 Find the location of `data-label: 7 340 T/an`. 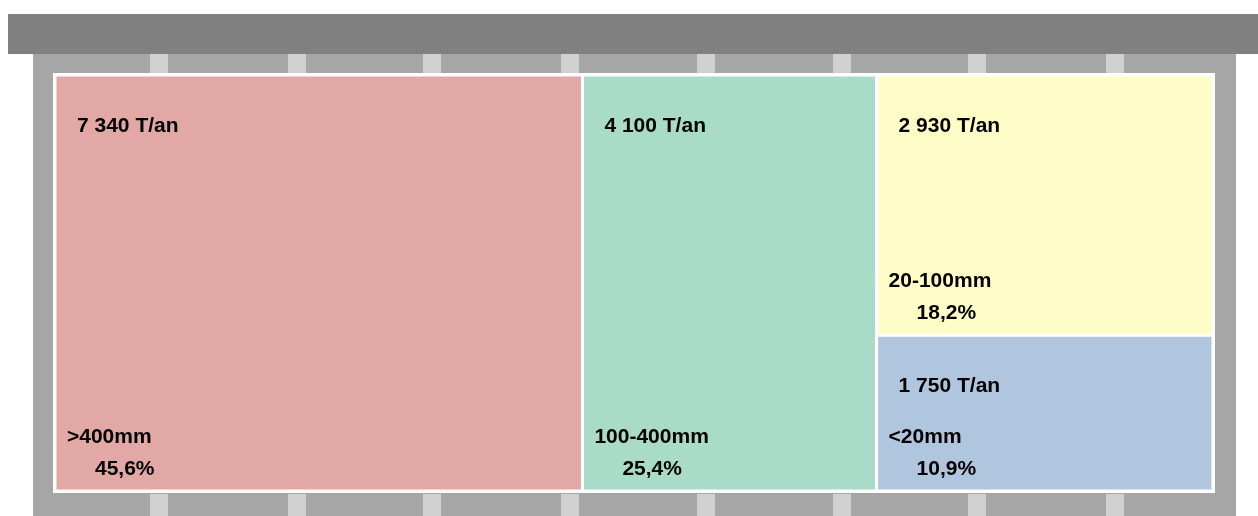

data-label: 7 340 T/an is located at coordinates (128, 124).